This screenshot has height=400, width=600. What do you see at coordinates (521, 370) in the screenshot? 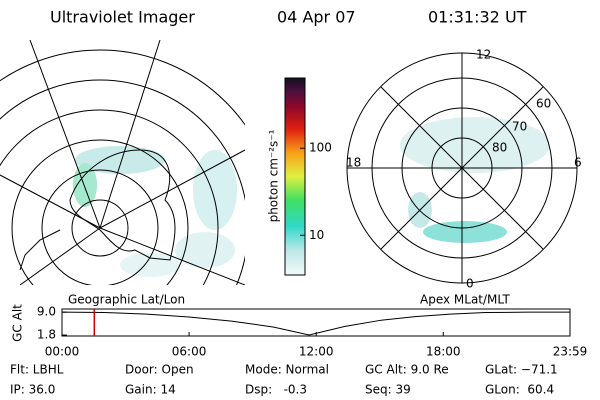
I see `status-field: GLat: −71.1` at bounding box center [521, 370].